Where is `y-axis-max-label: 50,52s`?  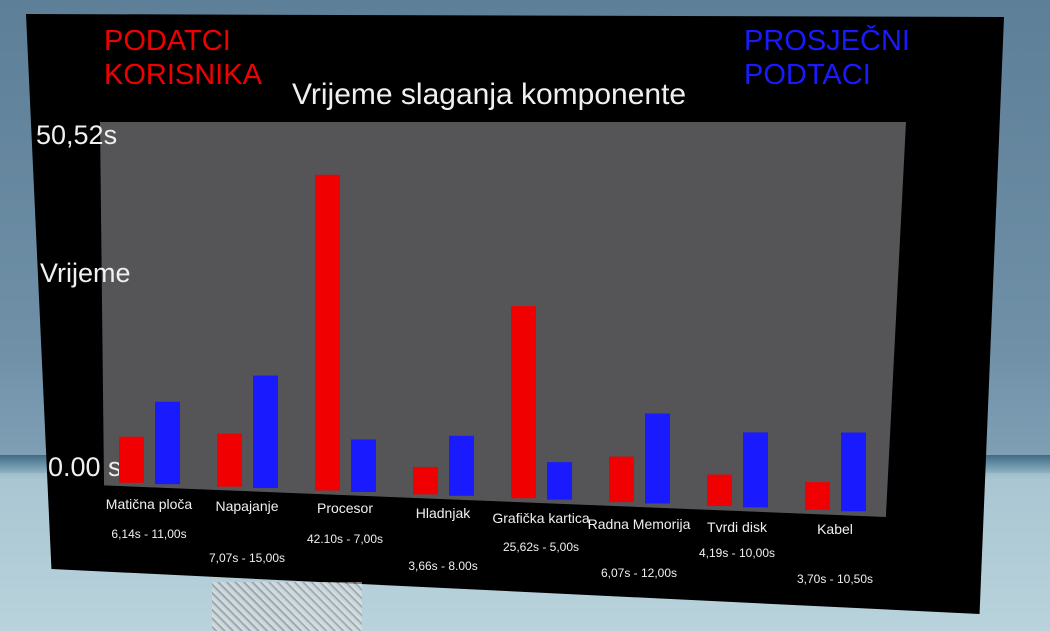
y-axis-max-label: 50,52s is located at coordinates (77, 135).